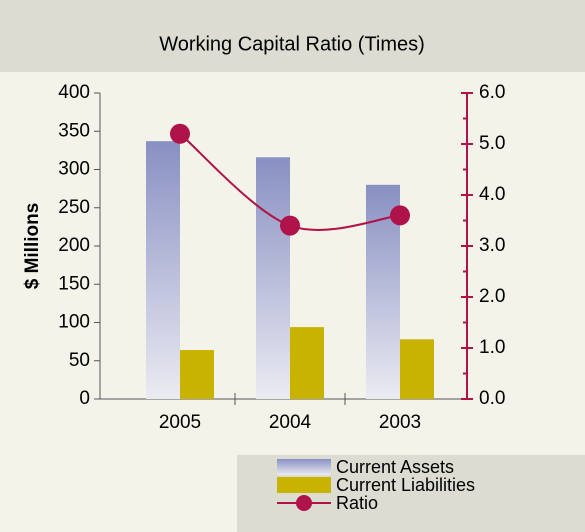  What do you see at coordinates (74, 207) in the screenshot?
I see `y-tick-label: 250` at bounding box center [74, 207].